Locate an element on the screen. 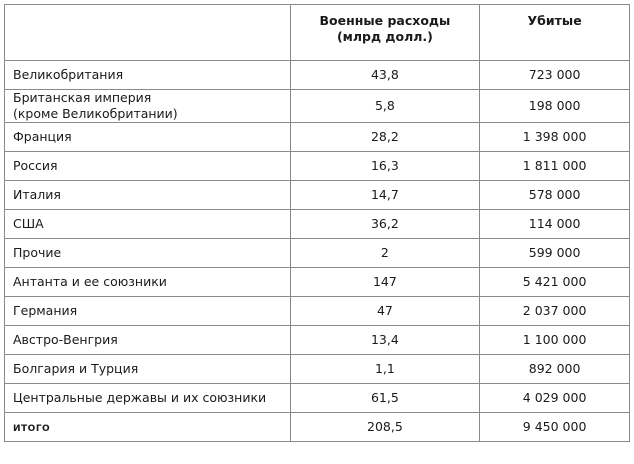 The width and height of the screenshot is (634, 464). table-cell: 208,5 is located at coordinates (385, 427).